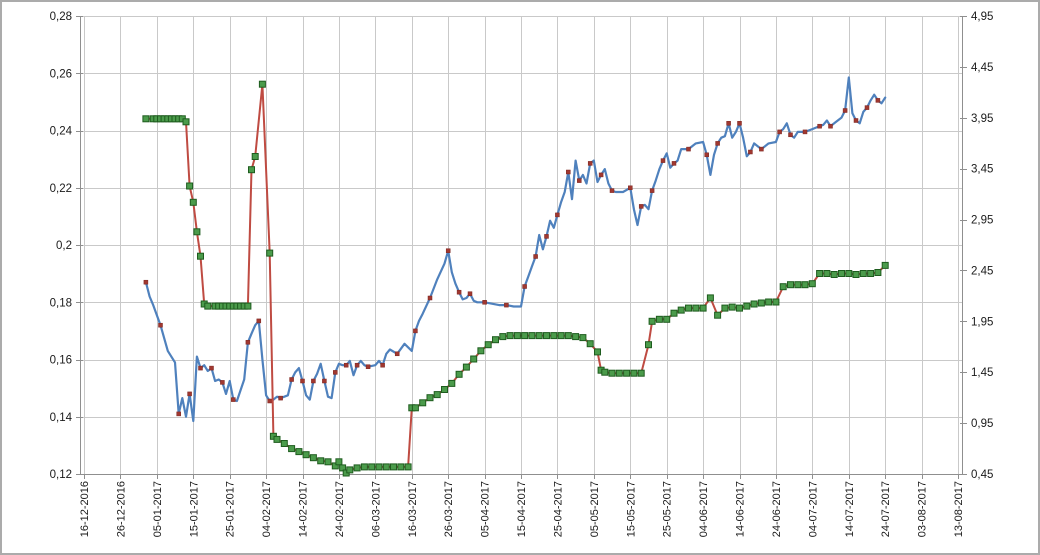 Image resolution: width=1040 pixels, height=555 pixels. I want to click on left-axis-tick-label: 0,12, so click(61, 475).